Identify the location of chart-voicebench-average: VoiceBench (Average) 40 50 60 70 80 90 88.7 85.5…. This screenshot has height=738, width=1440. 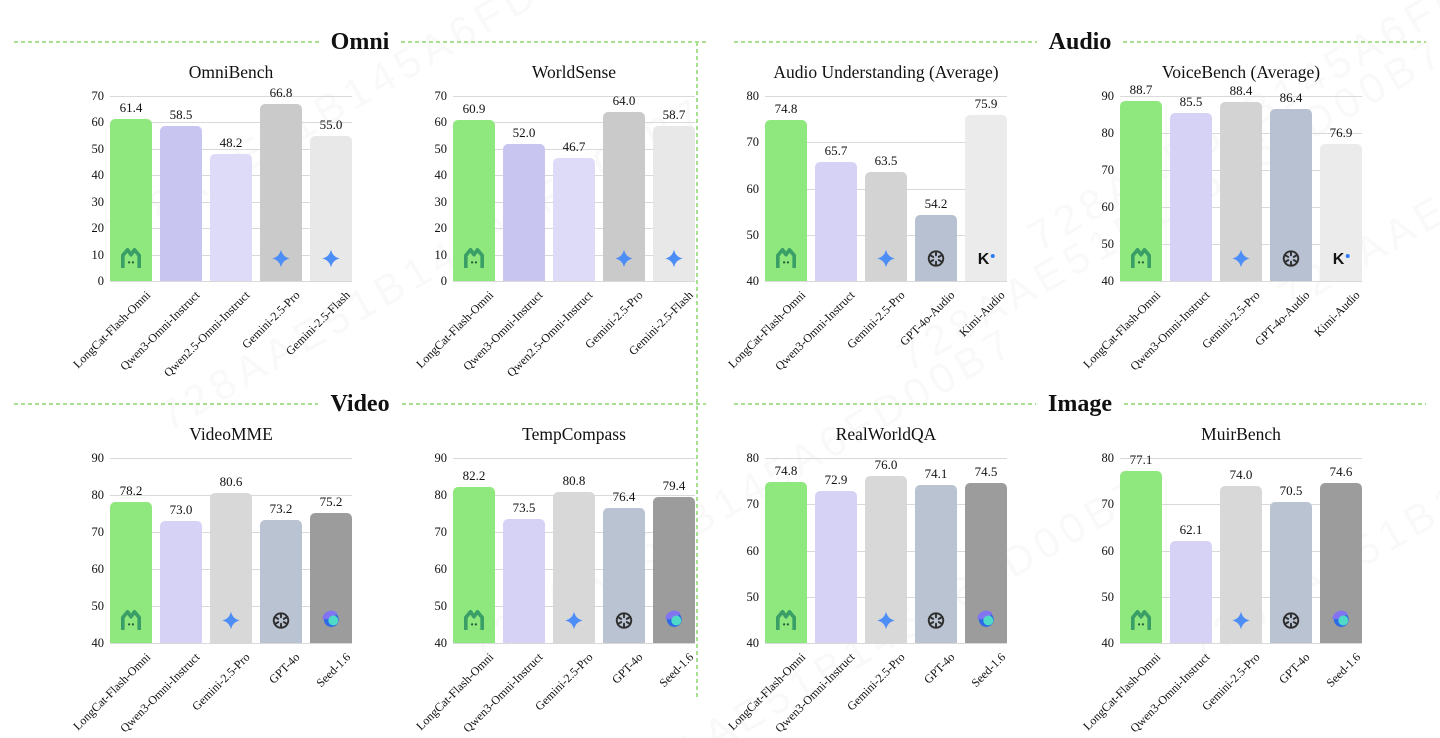
(1221, 222).